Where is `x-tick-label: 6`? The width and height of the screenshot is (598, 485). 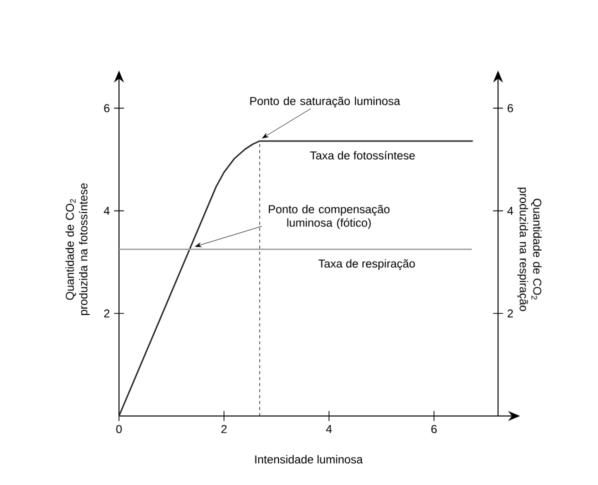 x-tick-label: 6 is located at coordinates (434, 429).